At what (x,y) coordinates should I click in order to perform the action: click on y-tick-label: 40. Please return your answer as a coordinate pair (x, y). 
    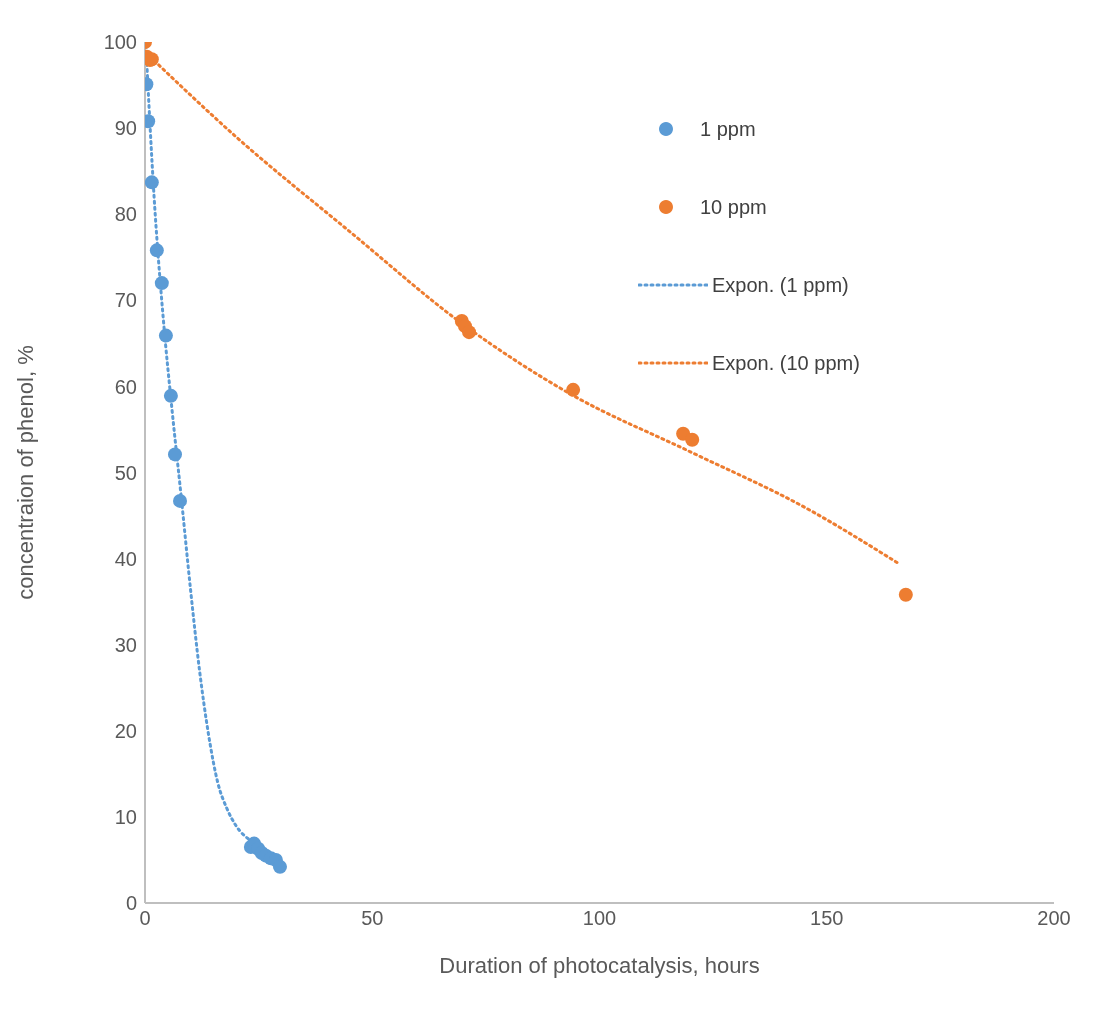
    Looking at the image, I should click on (125, 558).